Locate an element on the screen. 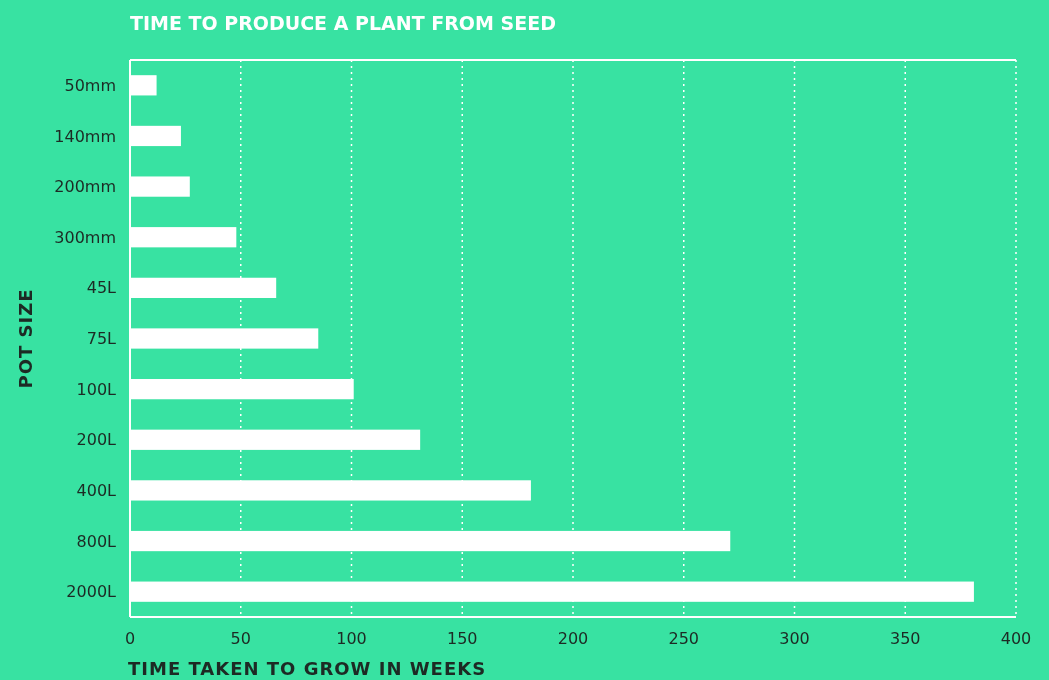  y-tick-label: 140mm is located at coordinates (85, 136).